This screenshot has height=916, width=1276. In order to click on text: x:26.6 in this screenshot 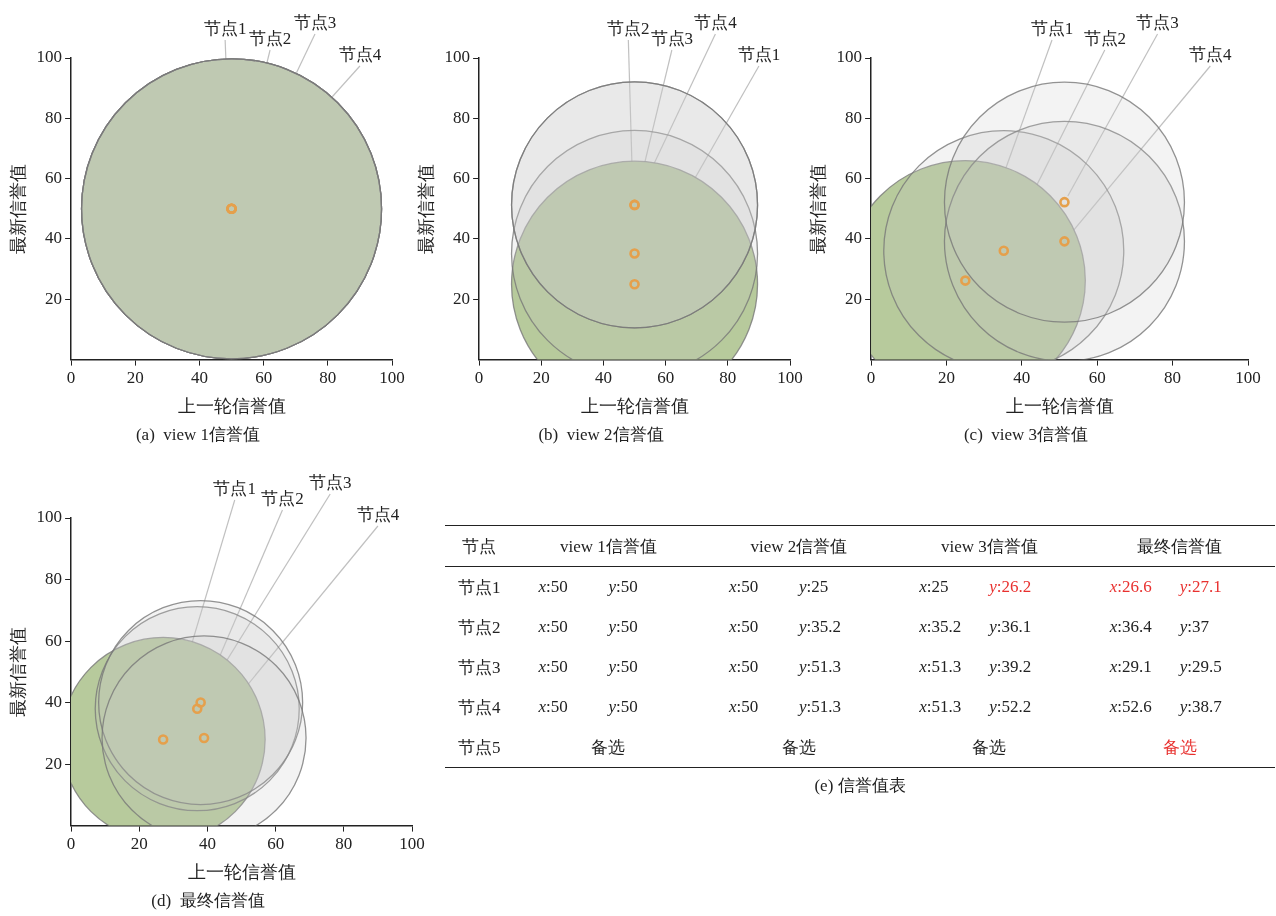, I will do `click(1130, 586)`.